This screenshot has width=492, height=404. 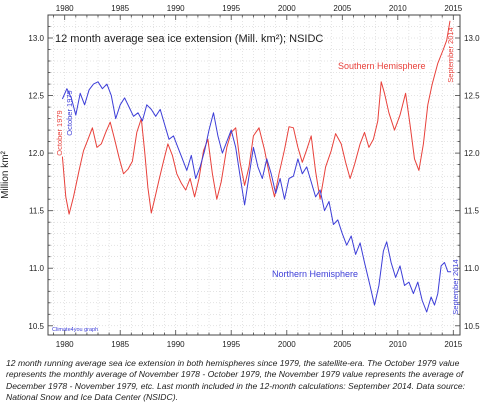 I want to click on x-tick-label-bottom: 2005, so click(x=342, y=344).